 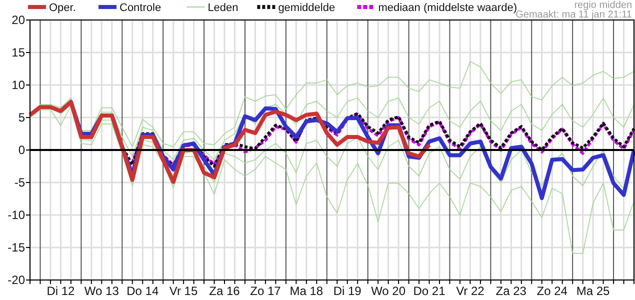 I want to click on y-tick-label: 0, so click(x=22, y=150).